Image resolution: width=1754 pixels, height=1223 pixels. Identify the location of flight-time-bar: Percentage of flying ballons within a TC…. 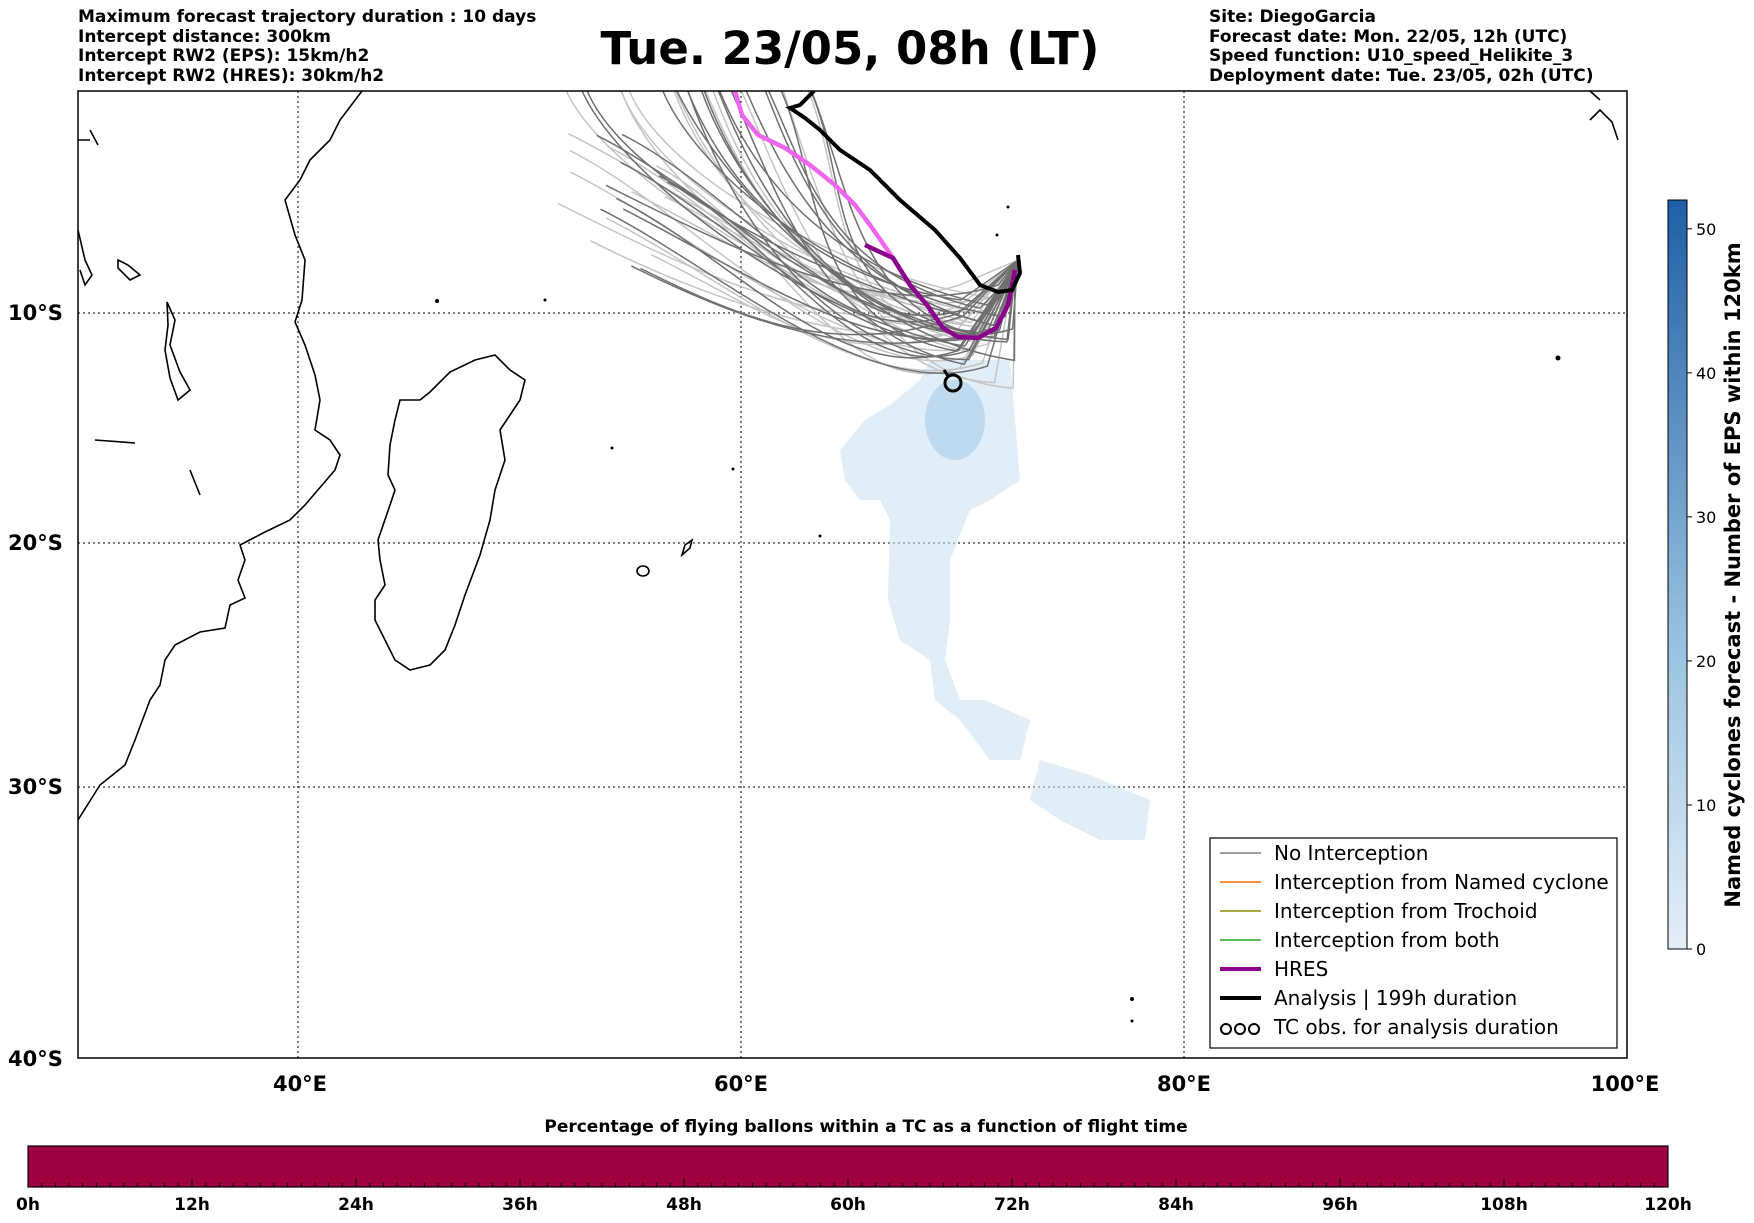
(854, 1166).